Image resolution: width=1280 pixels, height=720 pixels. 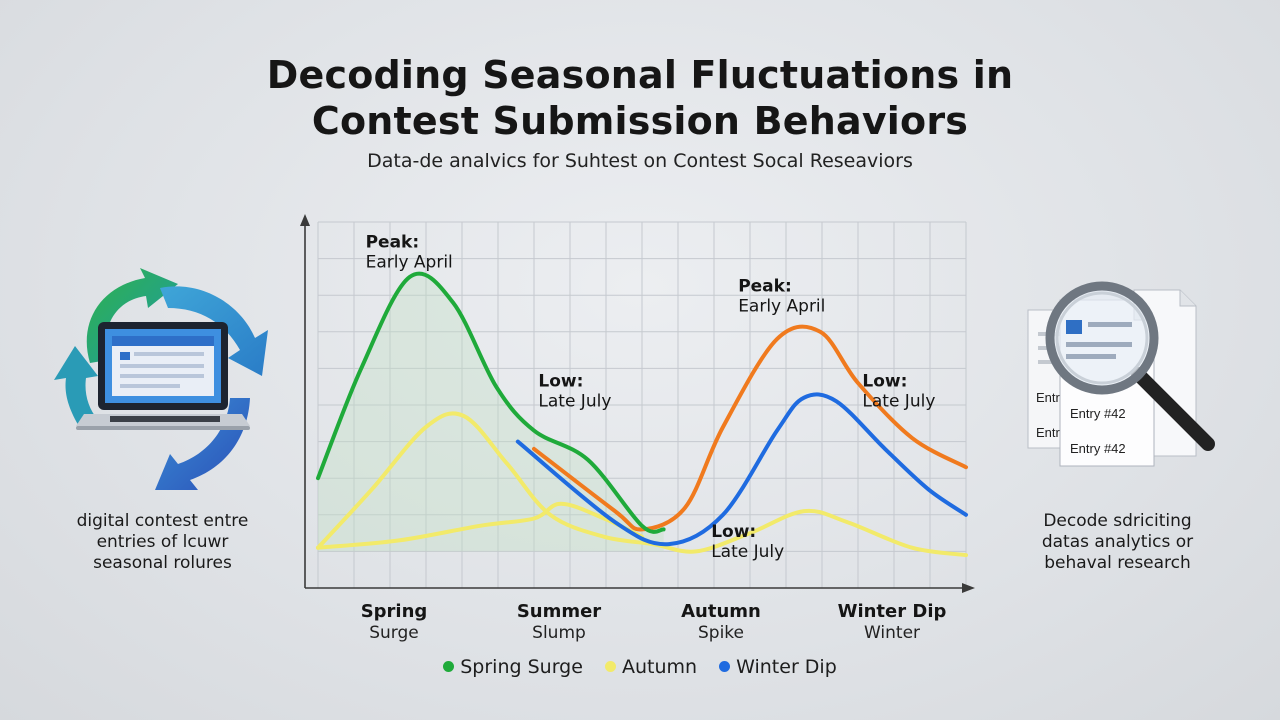 What do you see at coordinates (521, 667) in the screenshot?
I see `legend-label-spring-surge: Spring Surge` at bounding box center [521, 667].